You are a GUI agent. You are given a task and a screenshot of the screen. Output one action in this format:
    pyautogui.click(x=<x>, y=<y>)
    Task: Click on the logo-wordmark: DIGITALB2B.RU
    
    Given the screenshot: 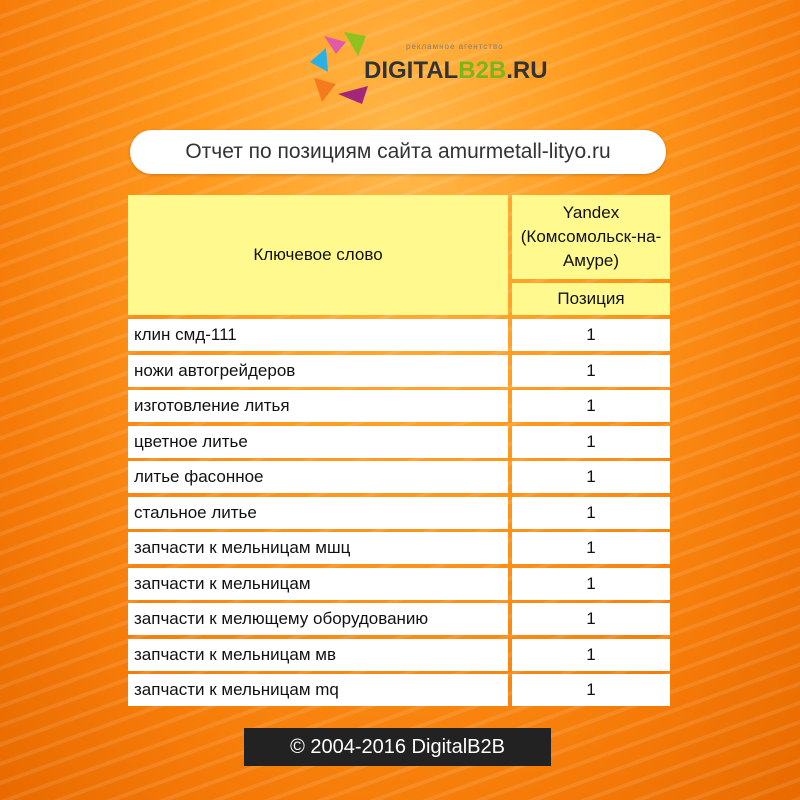 What is the action you would take?
    pyautogui.click(x=456, y=70)
    